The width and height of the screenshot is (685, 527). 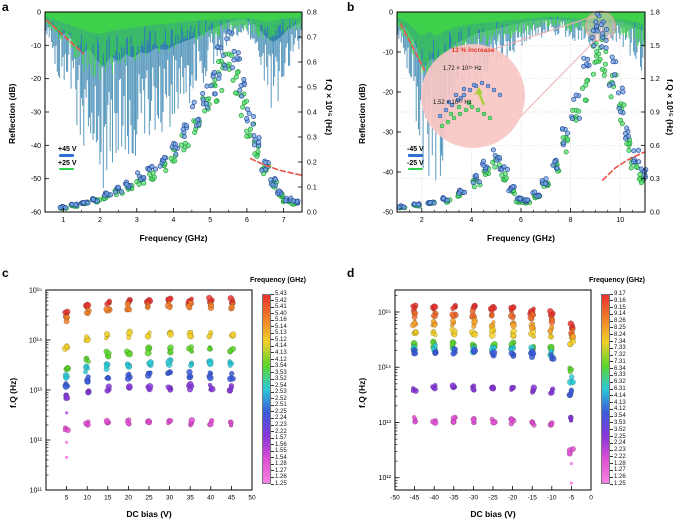 I want to click on inset-scatter-low, so click(x=466, y=114).